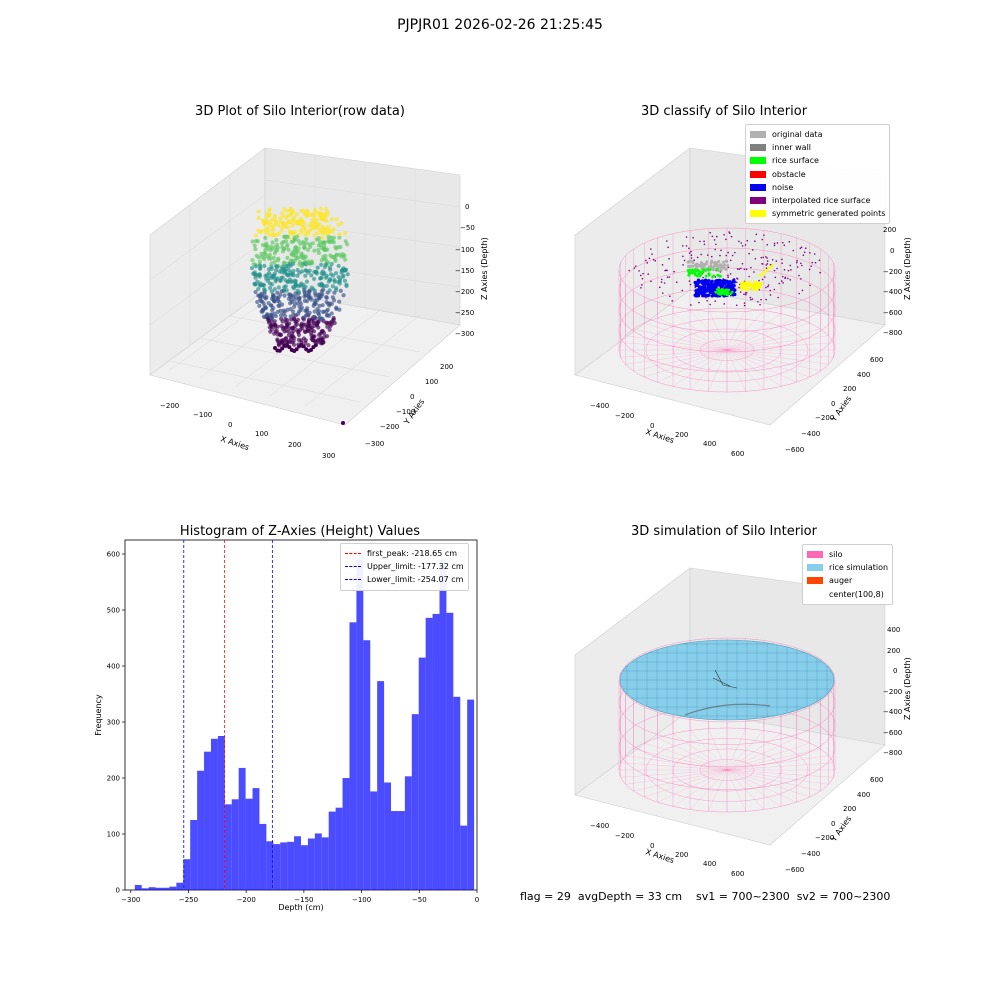 This screenshot has height=1000, width=1000. Describe the element at coordinates (467, 228) in the screenshot. I see `raw-ztick: −50` at that location.